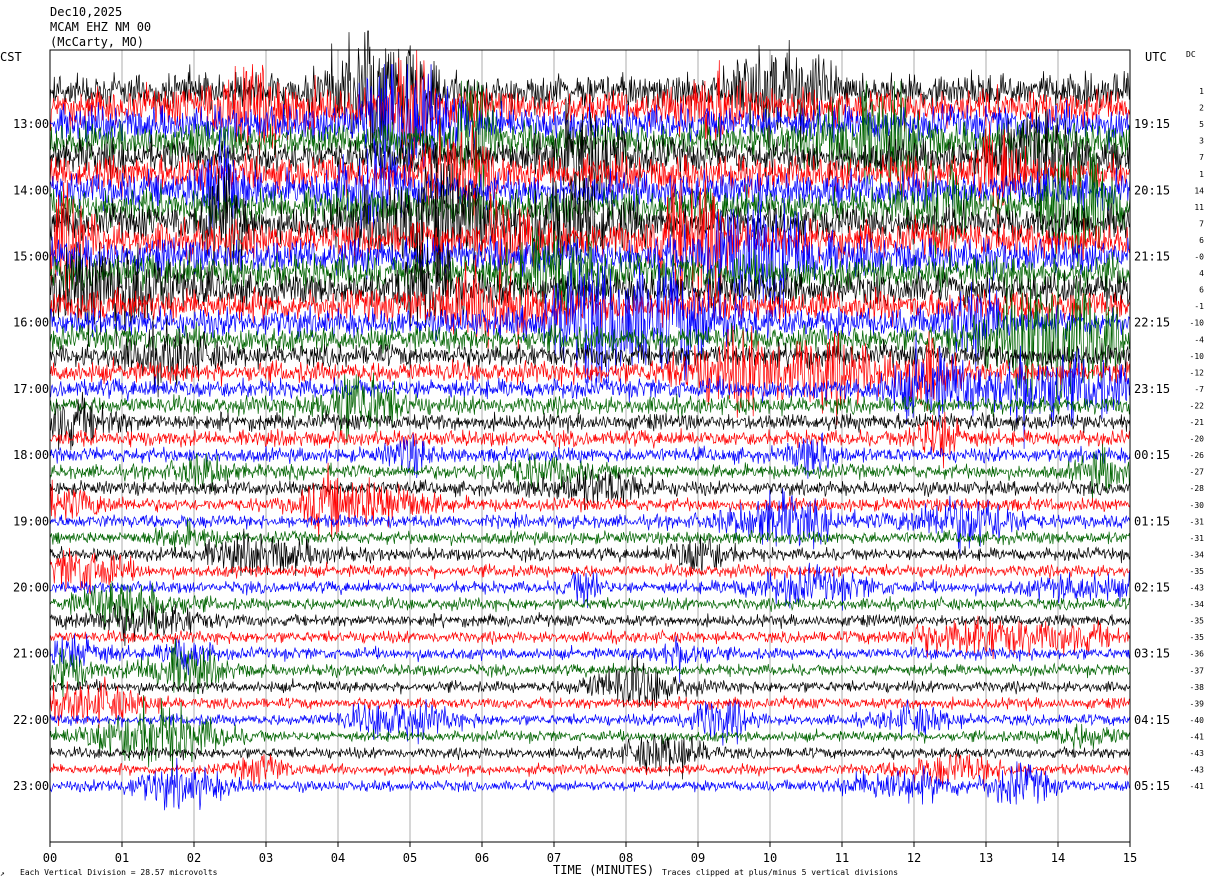 This screenshot has width=1210, height=886. Describe the element at coordinates (842, 858) in the screenshot. I see `x-tick-label: 11` at that location.